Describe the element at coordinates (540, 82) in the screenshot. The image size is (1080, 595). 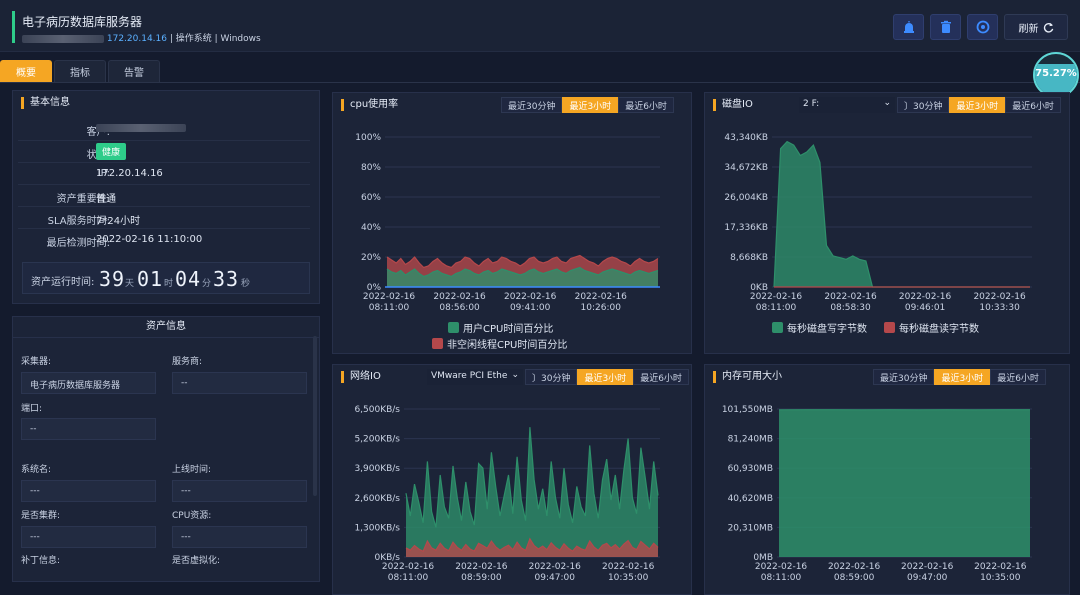
I see `tab-divider` at that location.